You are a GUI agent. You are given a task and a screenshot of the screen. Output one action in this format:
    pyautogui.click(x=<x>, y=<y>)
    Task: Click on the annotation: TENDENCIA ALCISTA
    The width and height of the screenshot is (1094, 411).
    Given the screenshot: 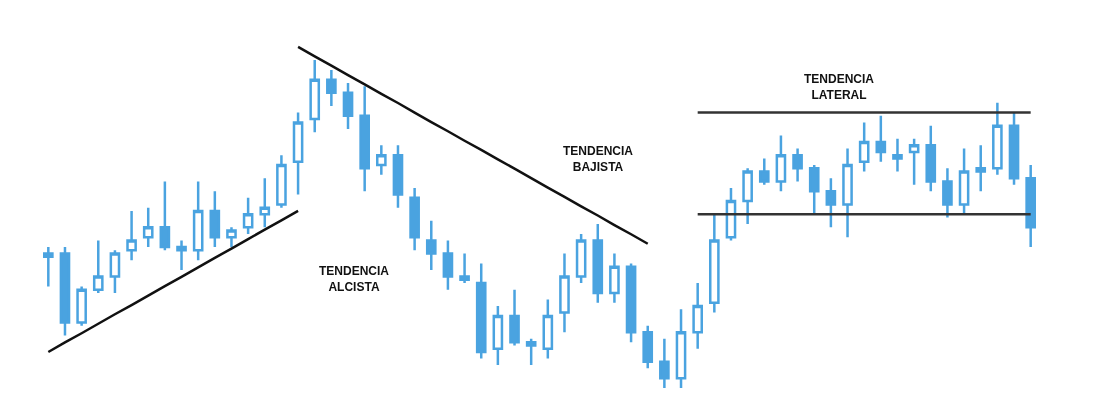 What is the action you would take?
    pyautogui.click(x=354, y=279)
    